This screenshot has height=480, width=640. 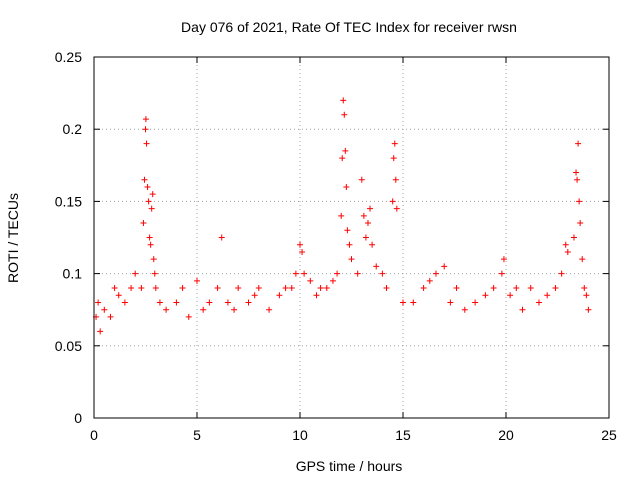 What do you see at coordinates (68, 201) in the screenshot?
I see `y-tick-label: 0.15` at bounding box center [68, 201].